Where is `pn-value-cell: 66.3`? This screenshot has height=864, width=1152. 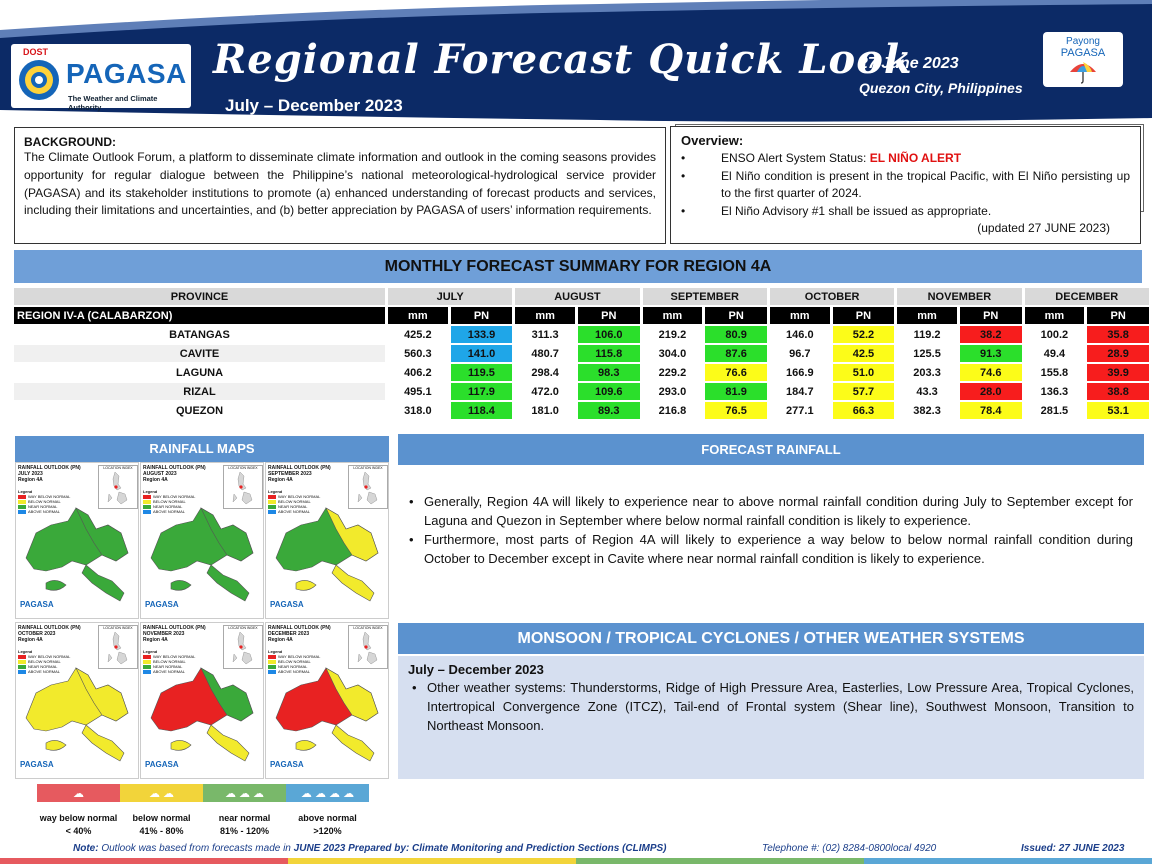
pn-value-cell: 66.3 is located at coordinates (863, 410).